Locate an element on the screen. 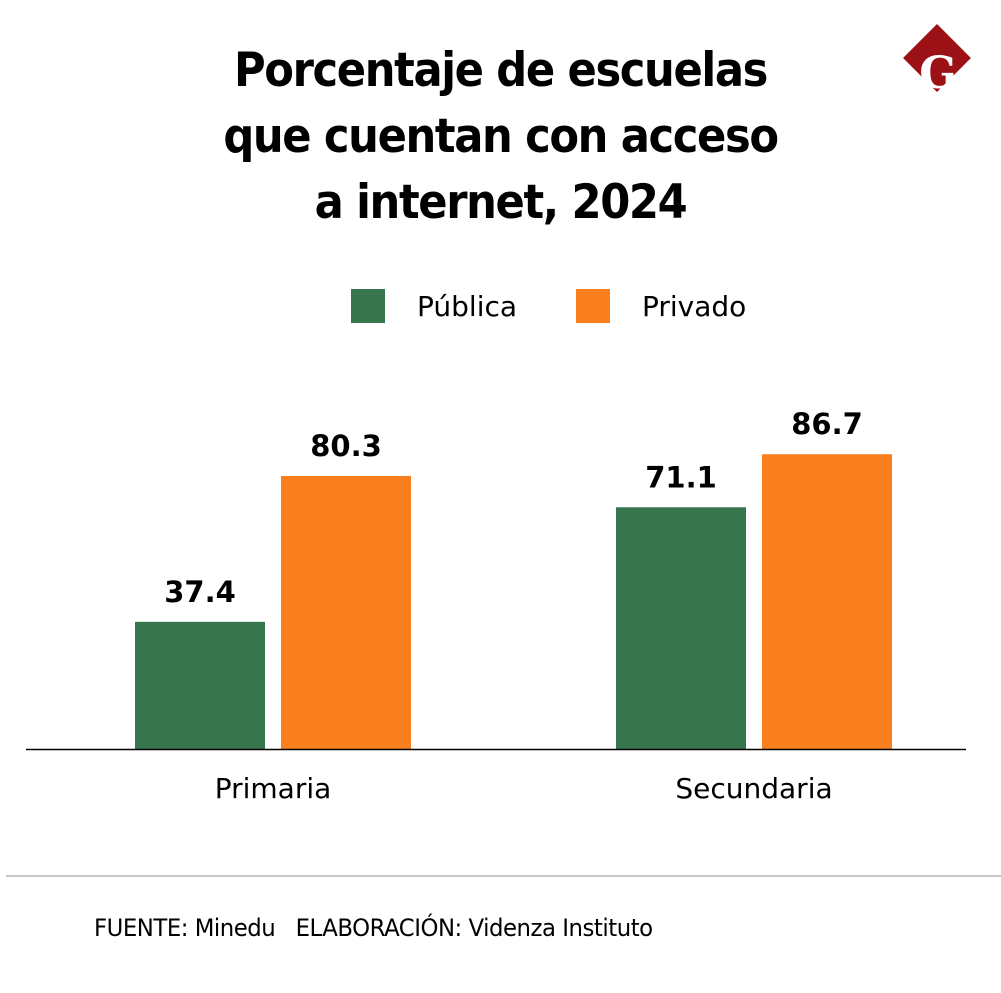 This screenshot has height=993, width=1001. bar-secundaria-publica is located at coordinates (681, 628).